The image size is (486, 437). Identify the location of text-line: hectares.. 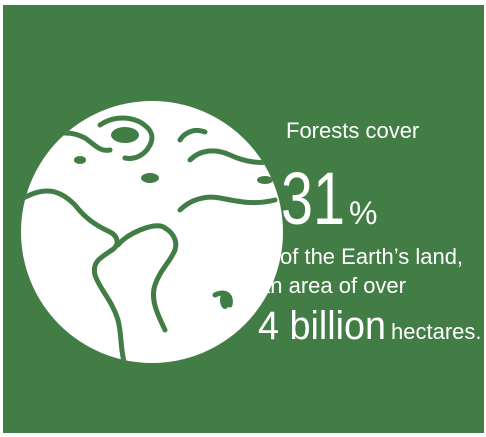
(436, 331).